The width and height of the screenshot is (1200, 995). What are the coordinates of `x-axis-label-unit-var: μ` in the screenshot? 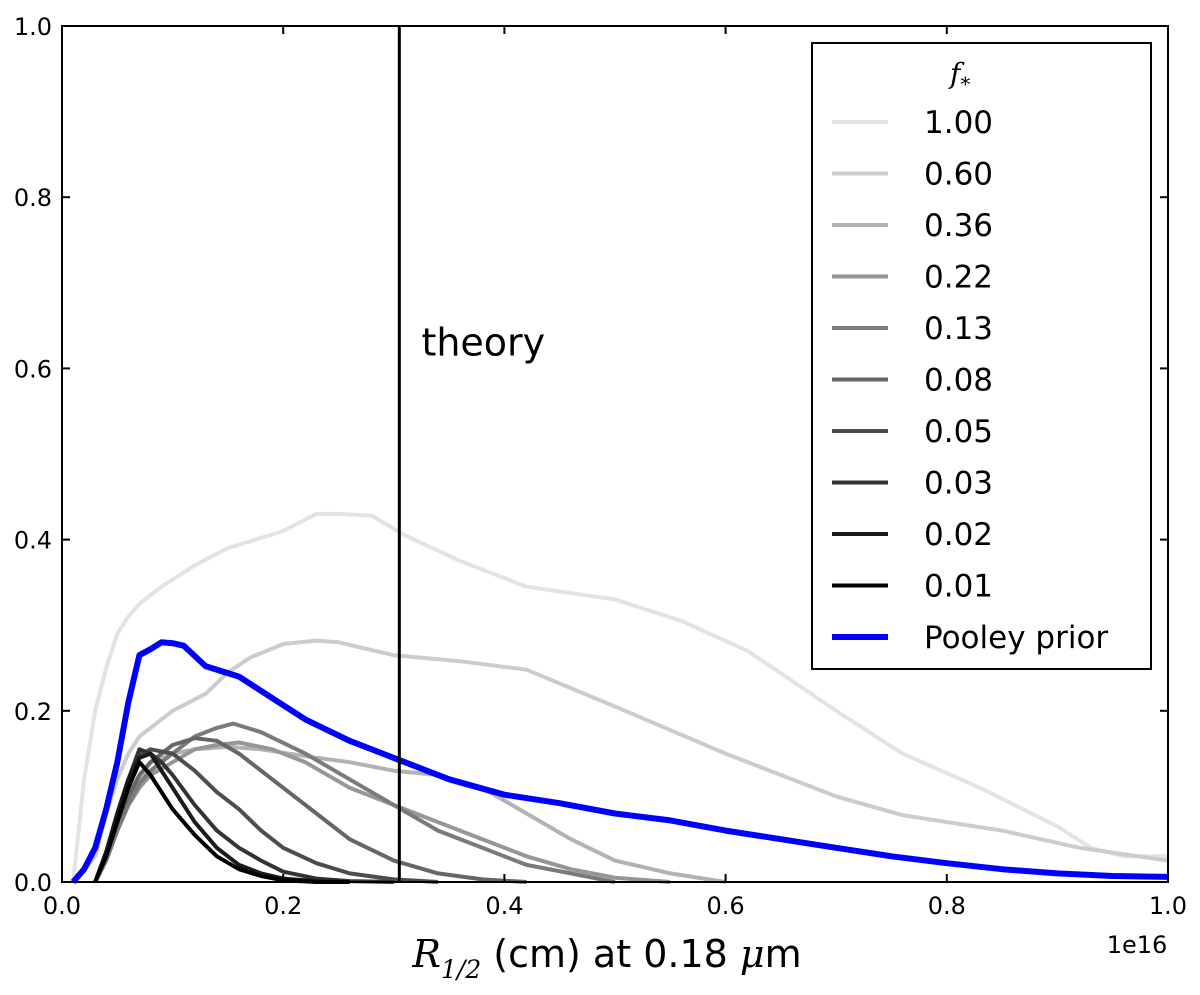 It's located at (752, 954).